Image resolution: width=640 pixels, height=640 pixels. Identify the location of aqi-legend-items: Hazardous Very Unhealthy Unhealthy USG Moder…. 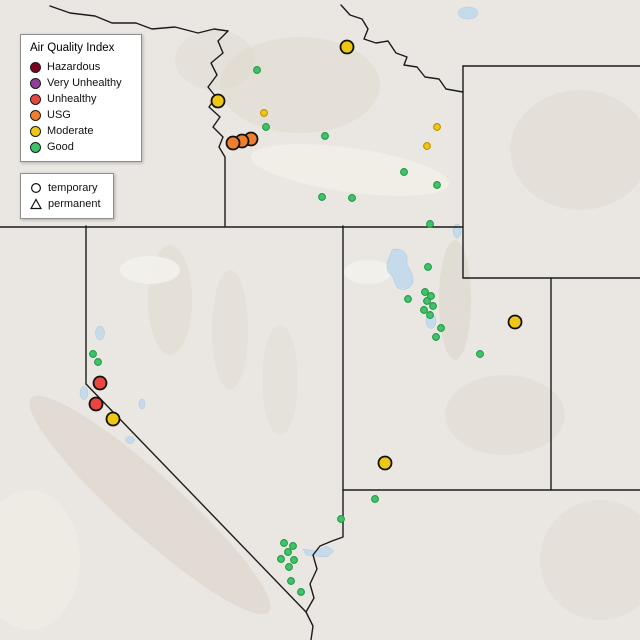
(81, 107).